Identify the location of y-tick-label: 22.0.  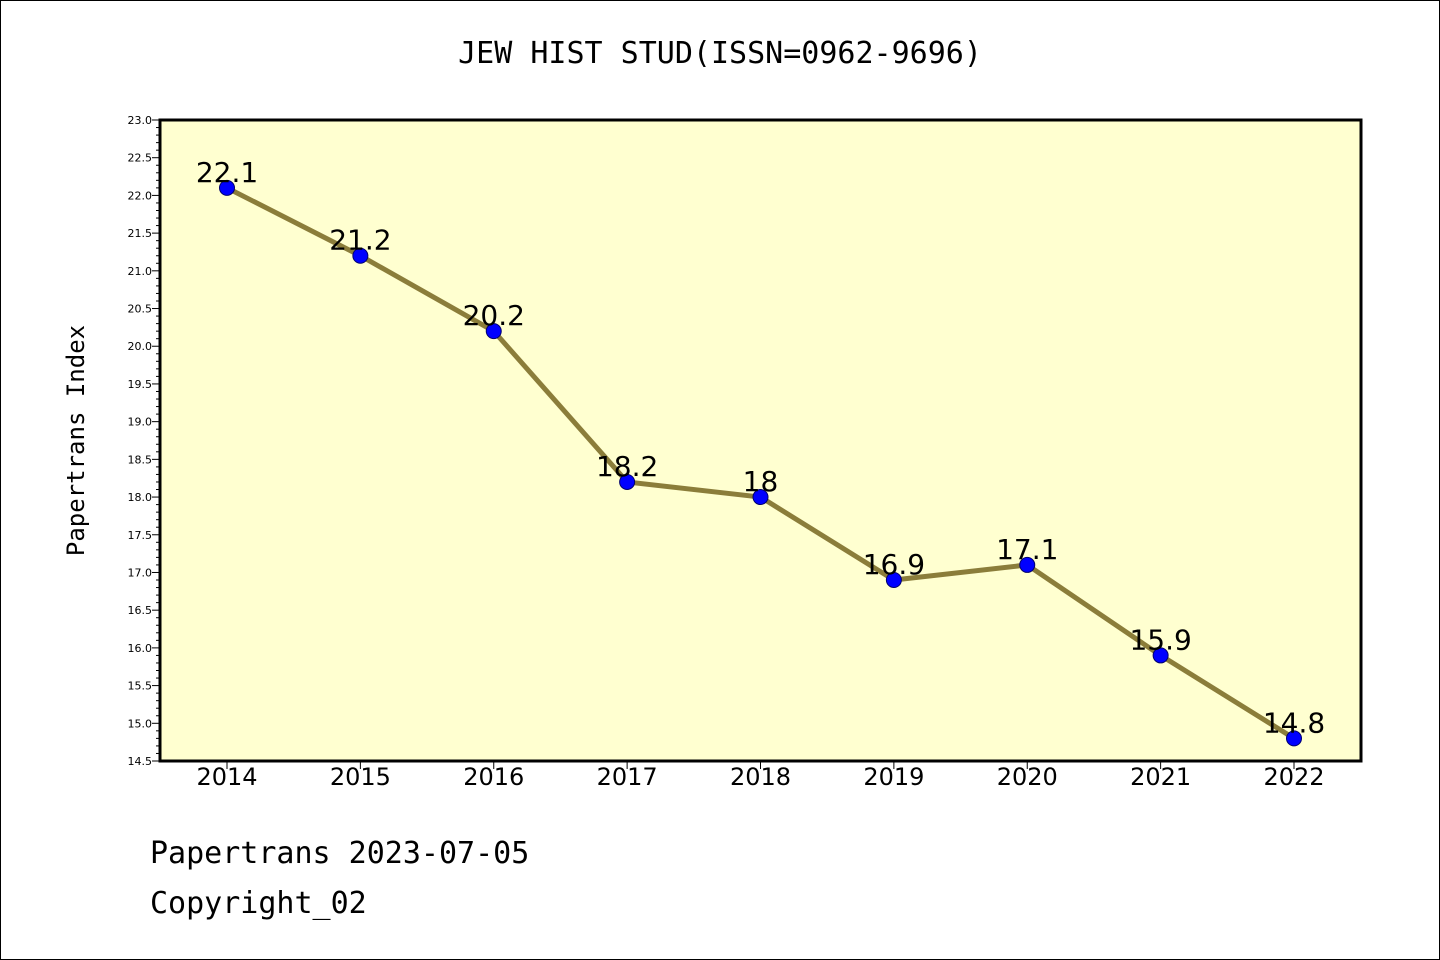
(140, 195).